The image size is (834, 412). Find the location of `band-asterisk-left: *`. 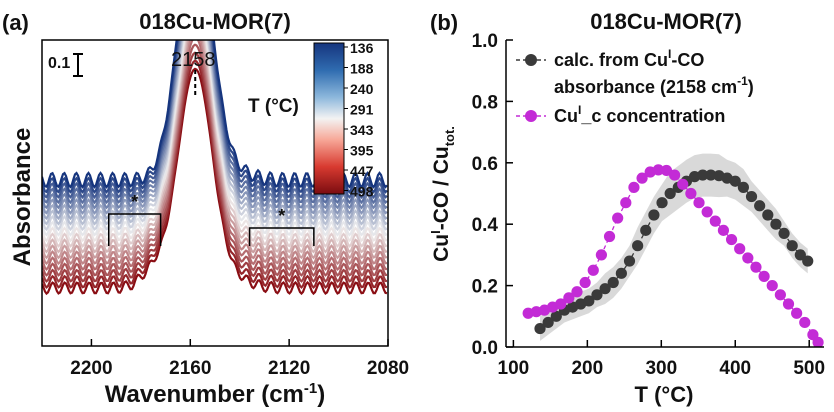

band-asterisk-left: * is located at coordinates (134, 202).